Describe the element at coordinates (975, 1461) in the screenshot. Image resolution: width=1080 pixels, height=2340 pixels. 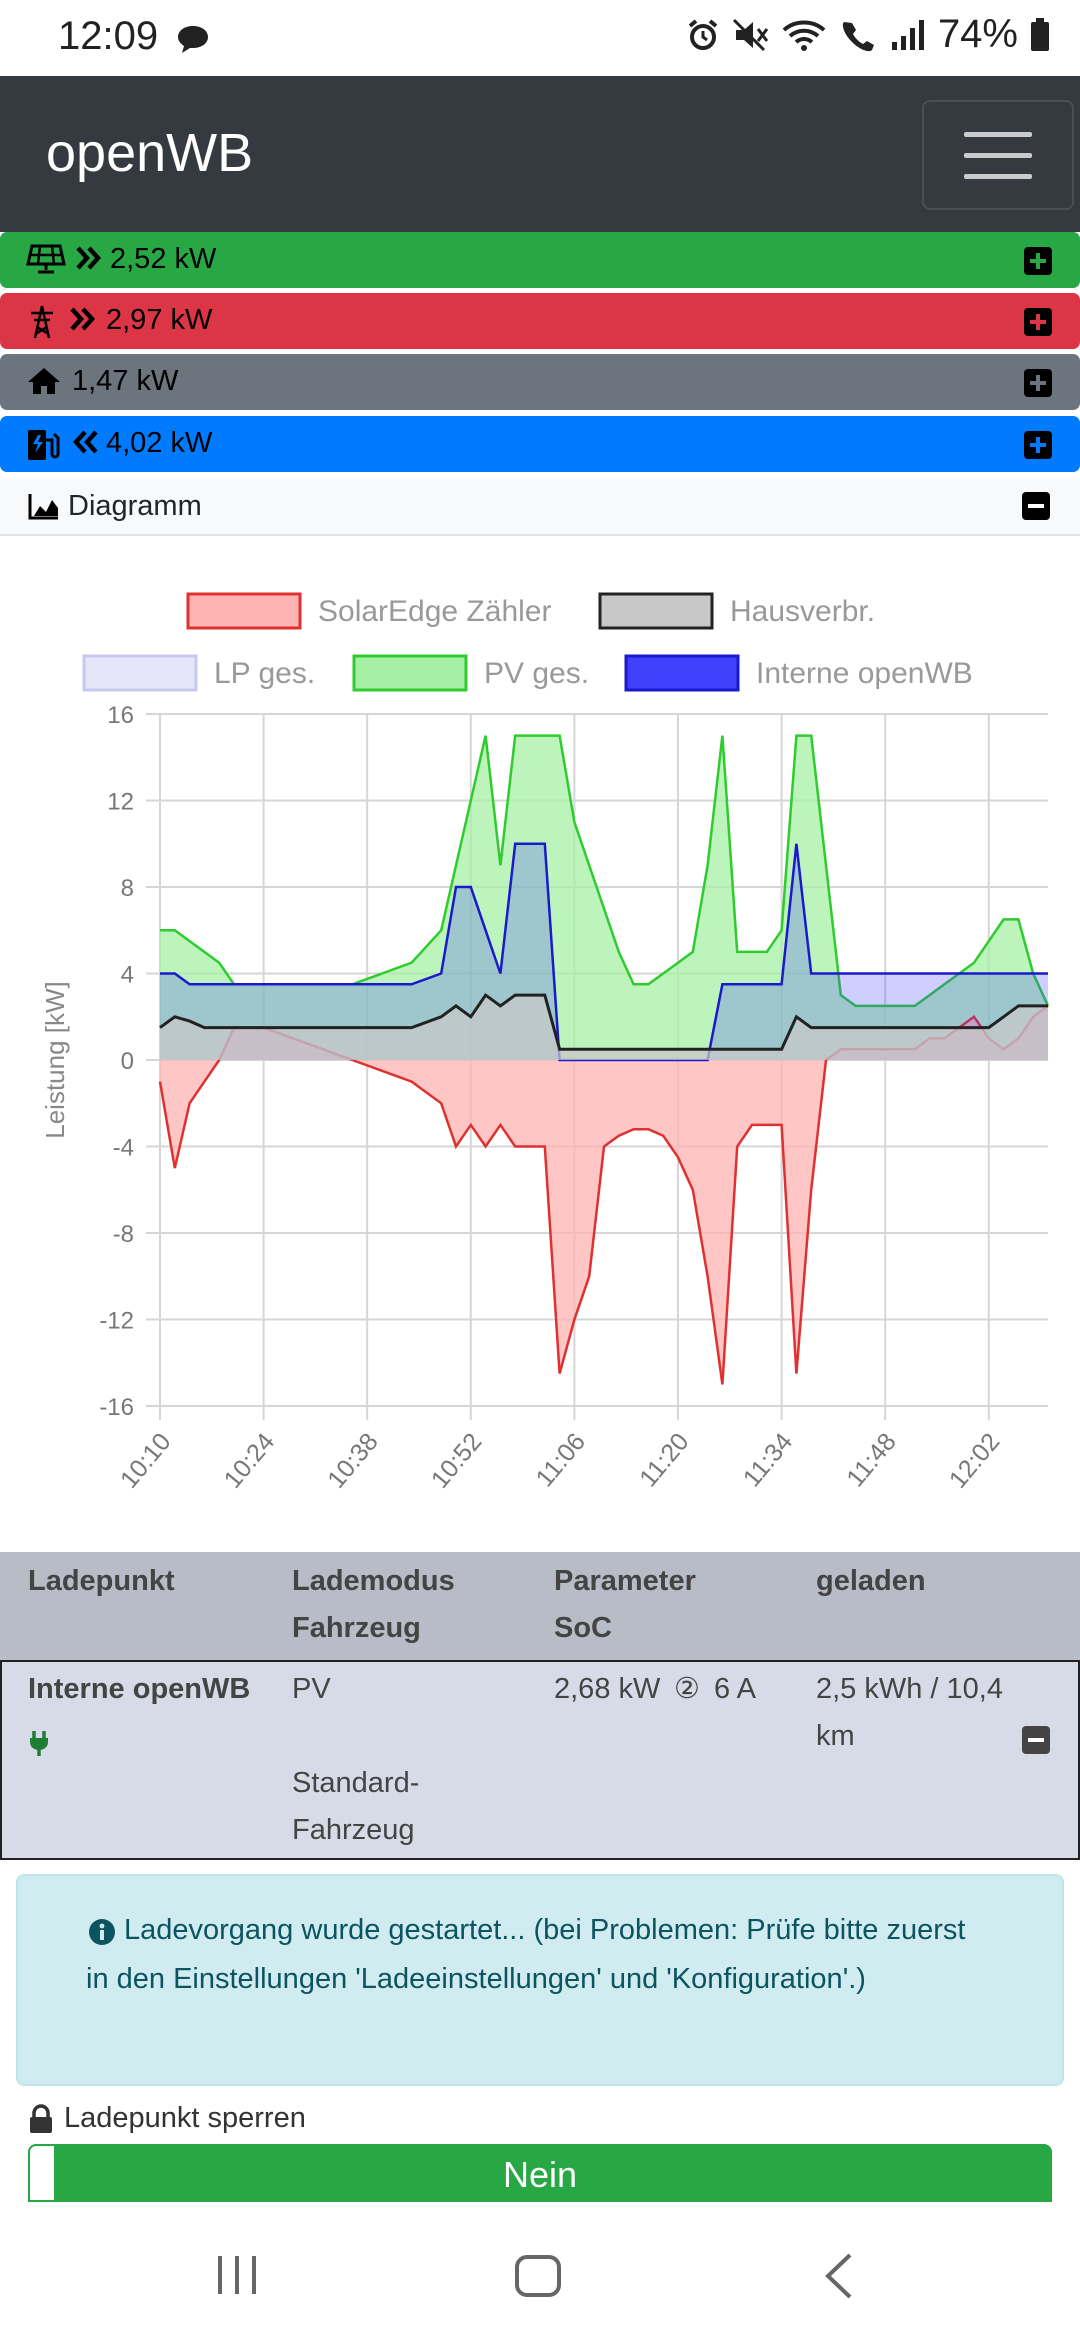
I see `x-tick-label: 12:02` at that location.